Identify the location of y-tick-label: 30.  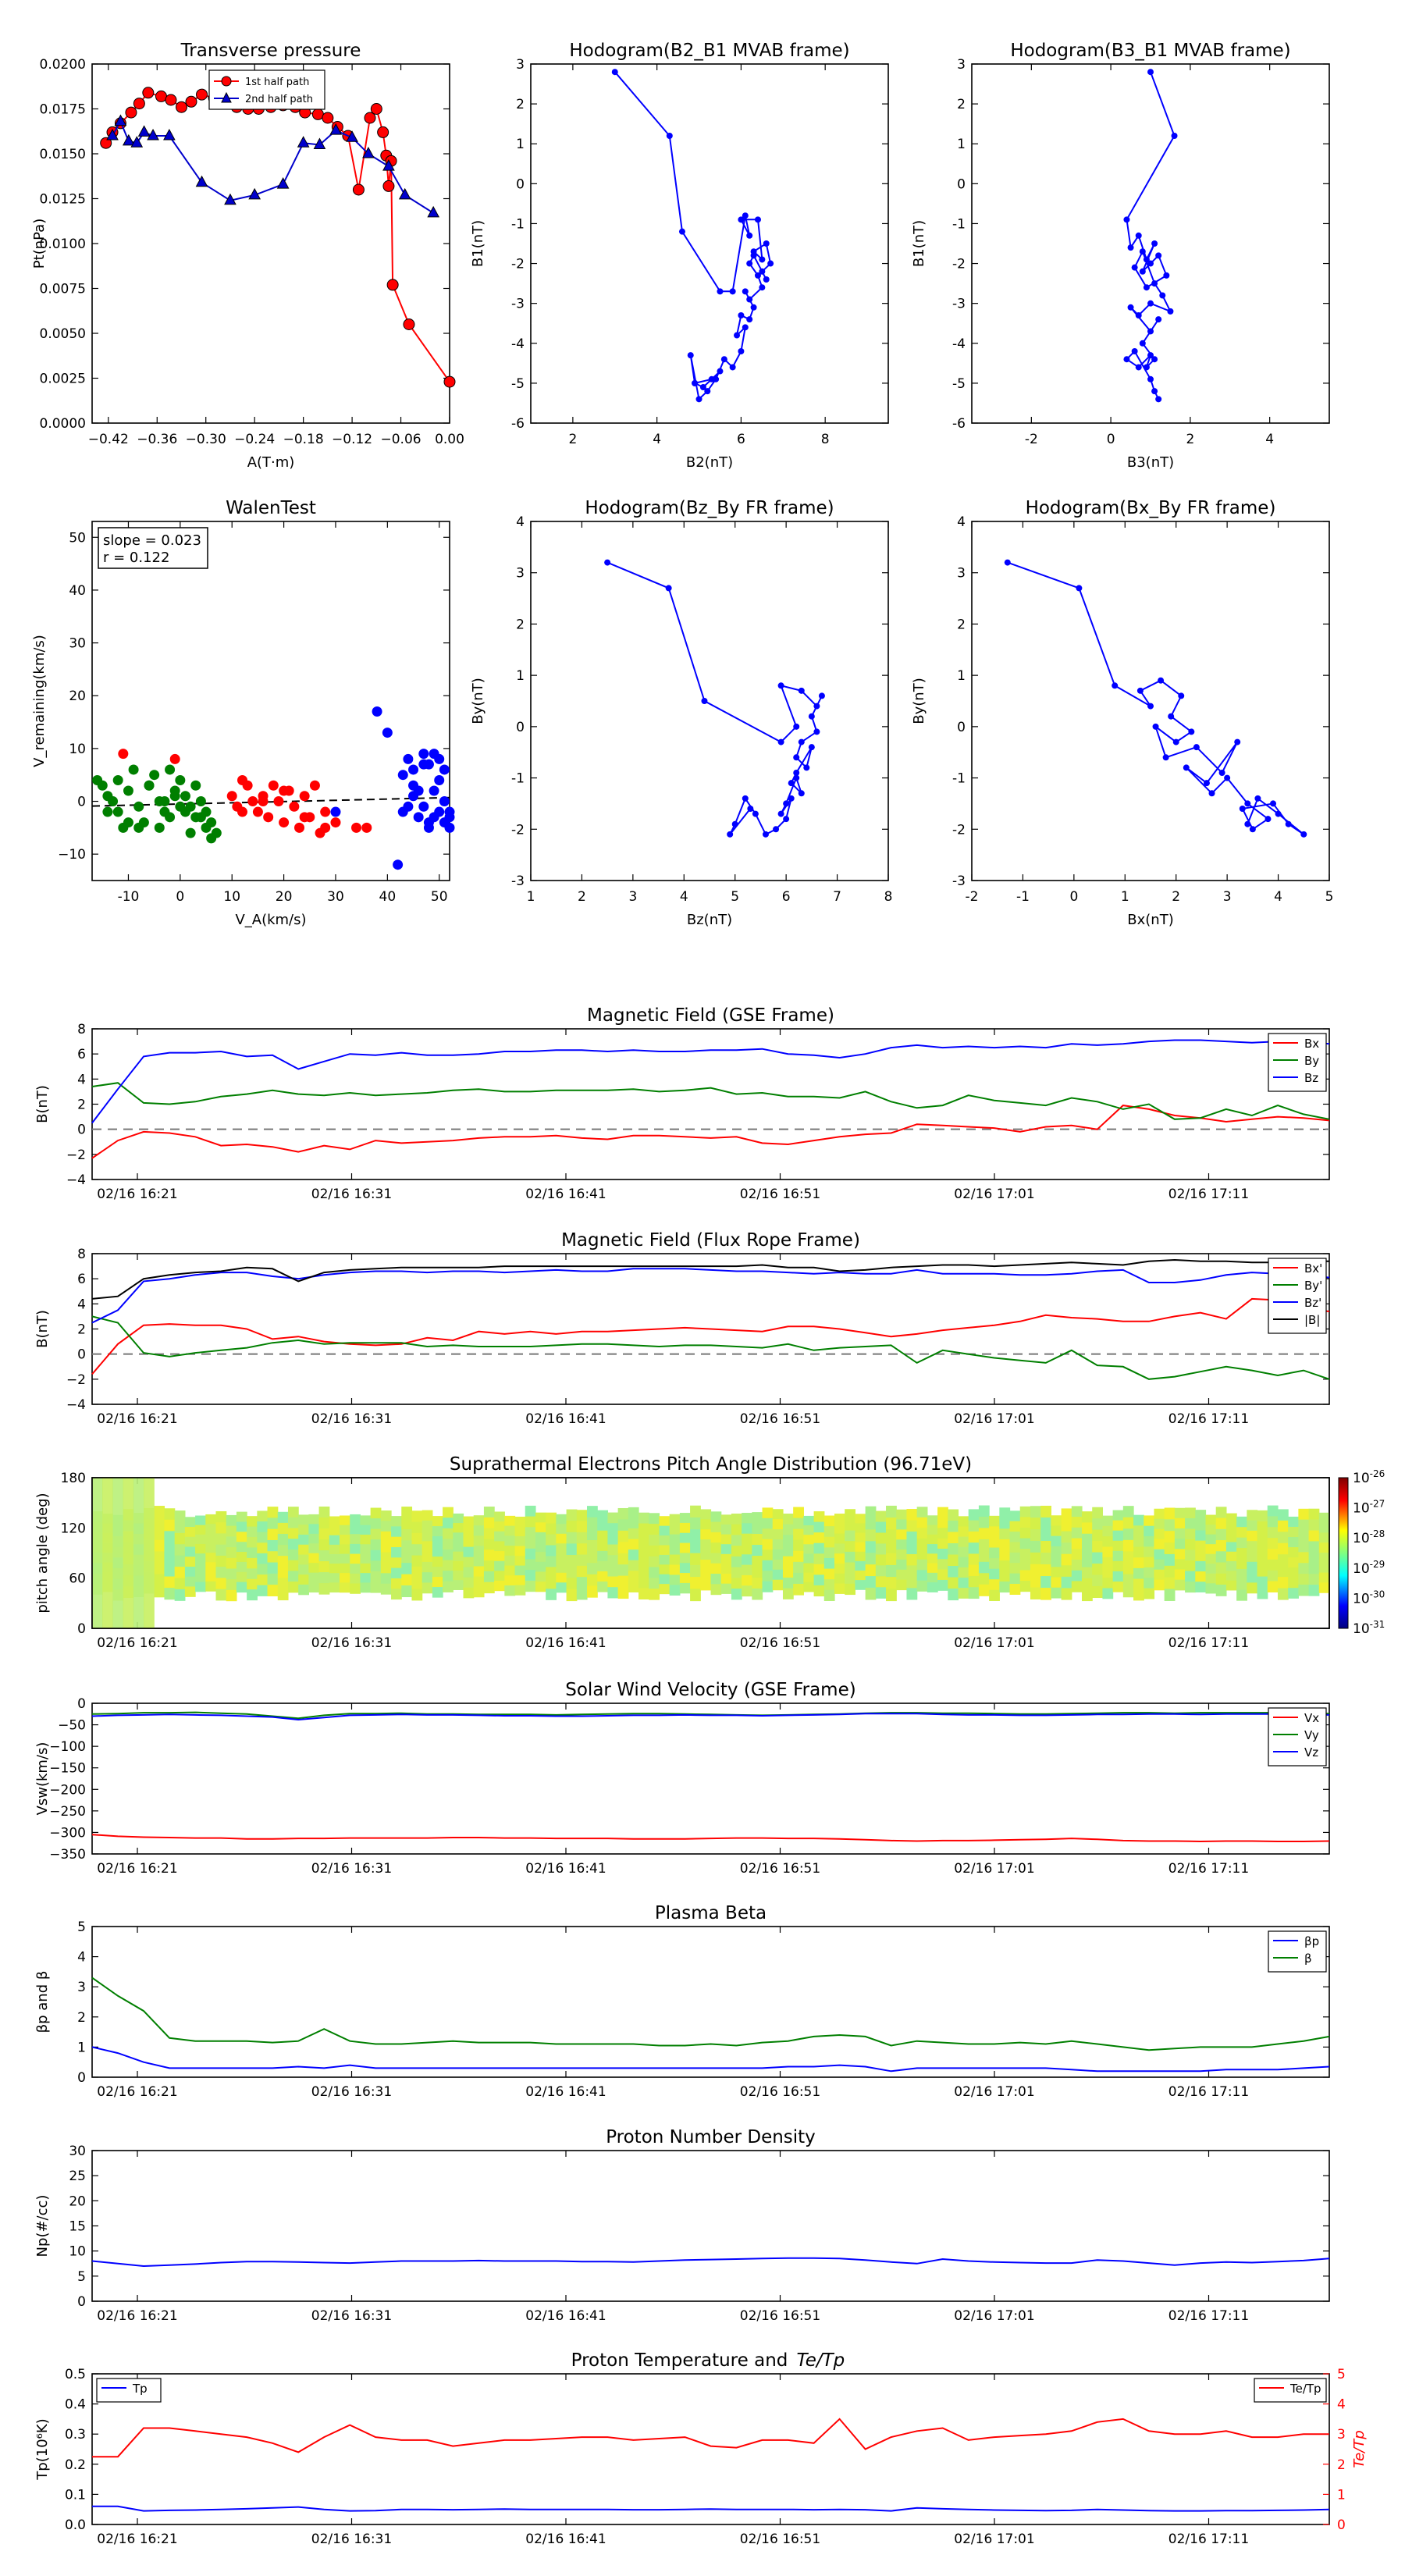
(77, 2151).